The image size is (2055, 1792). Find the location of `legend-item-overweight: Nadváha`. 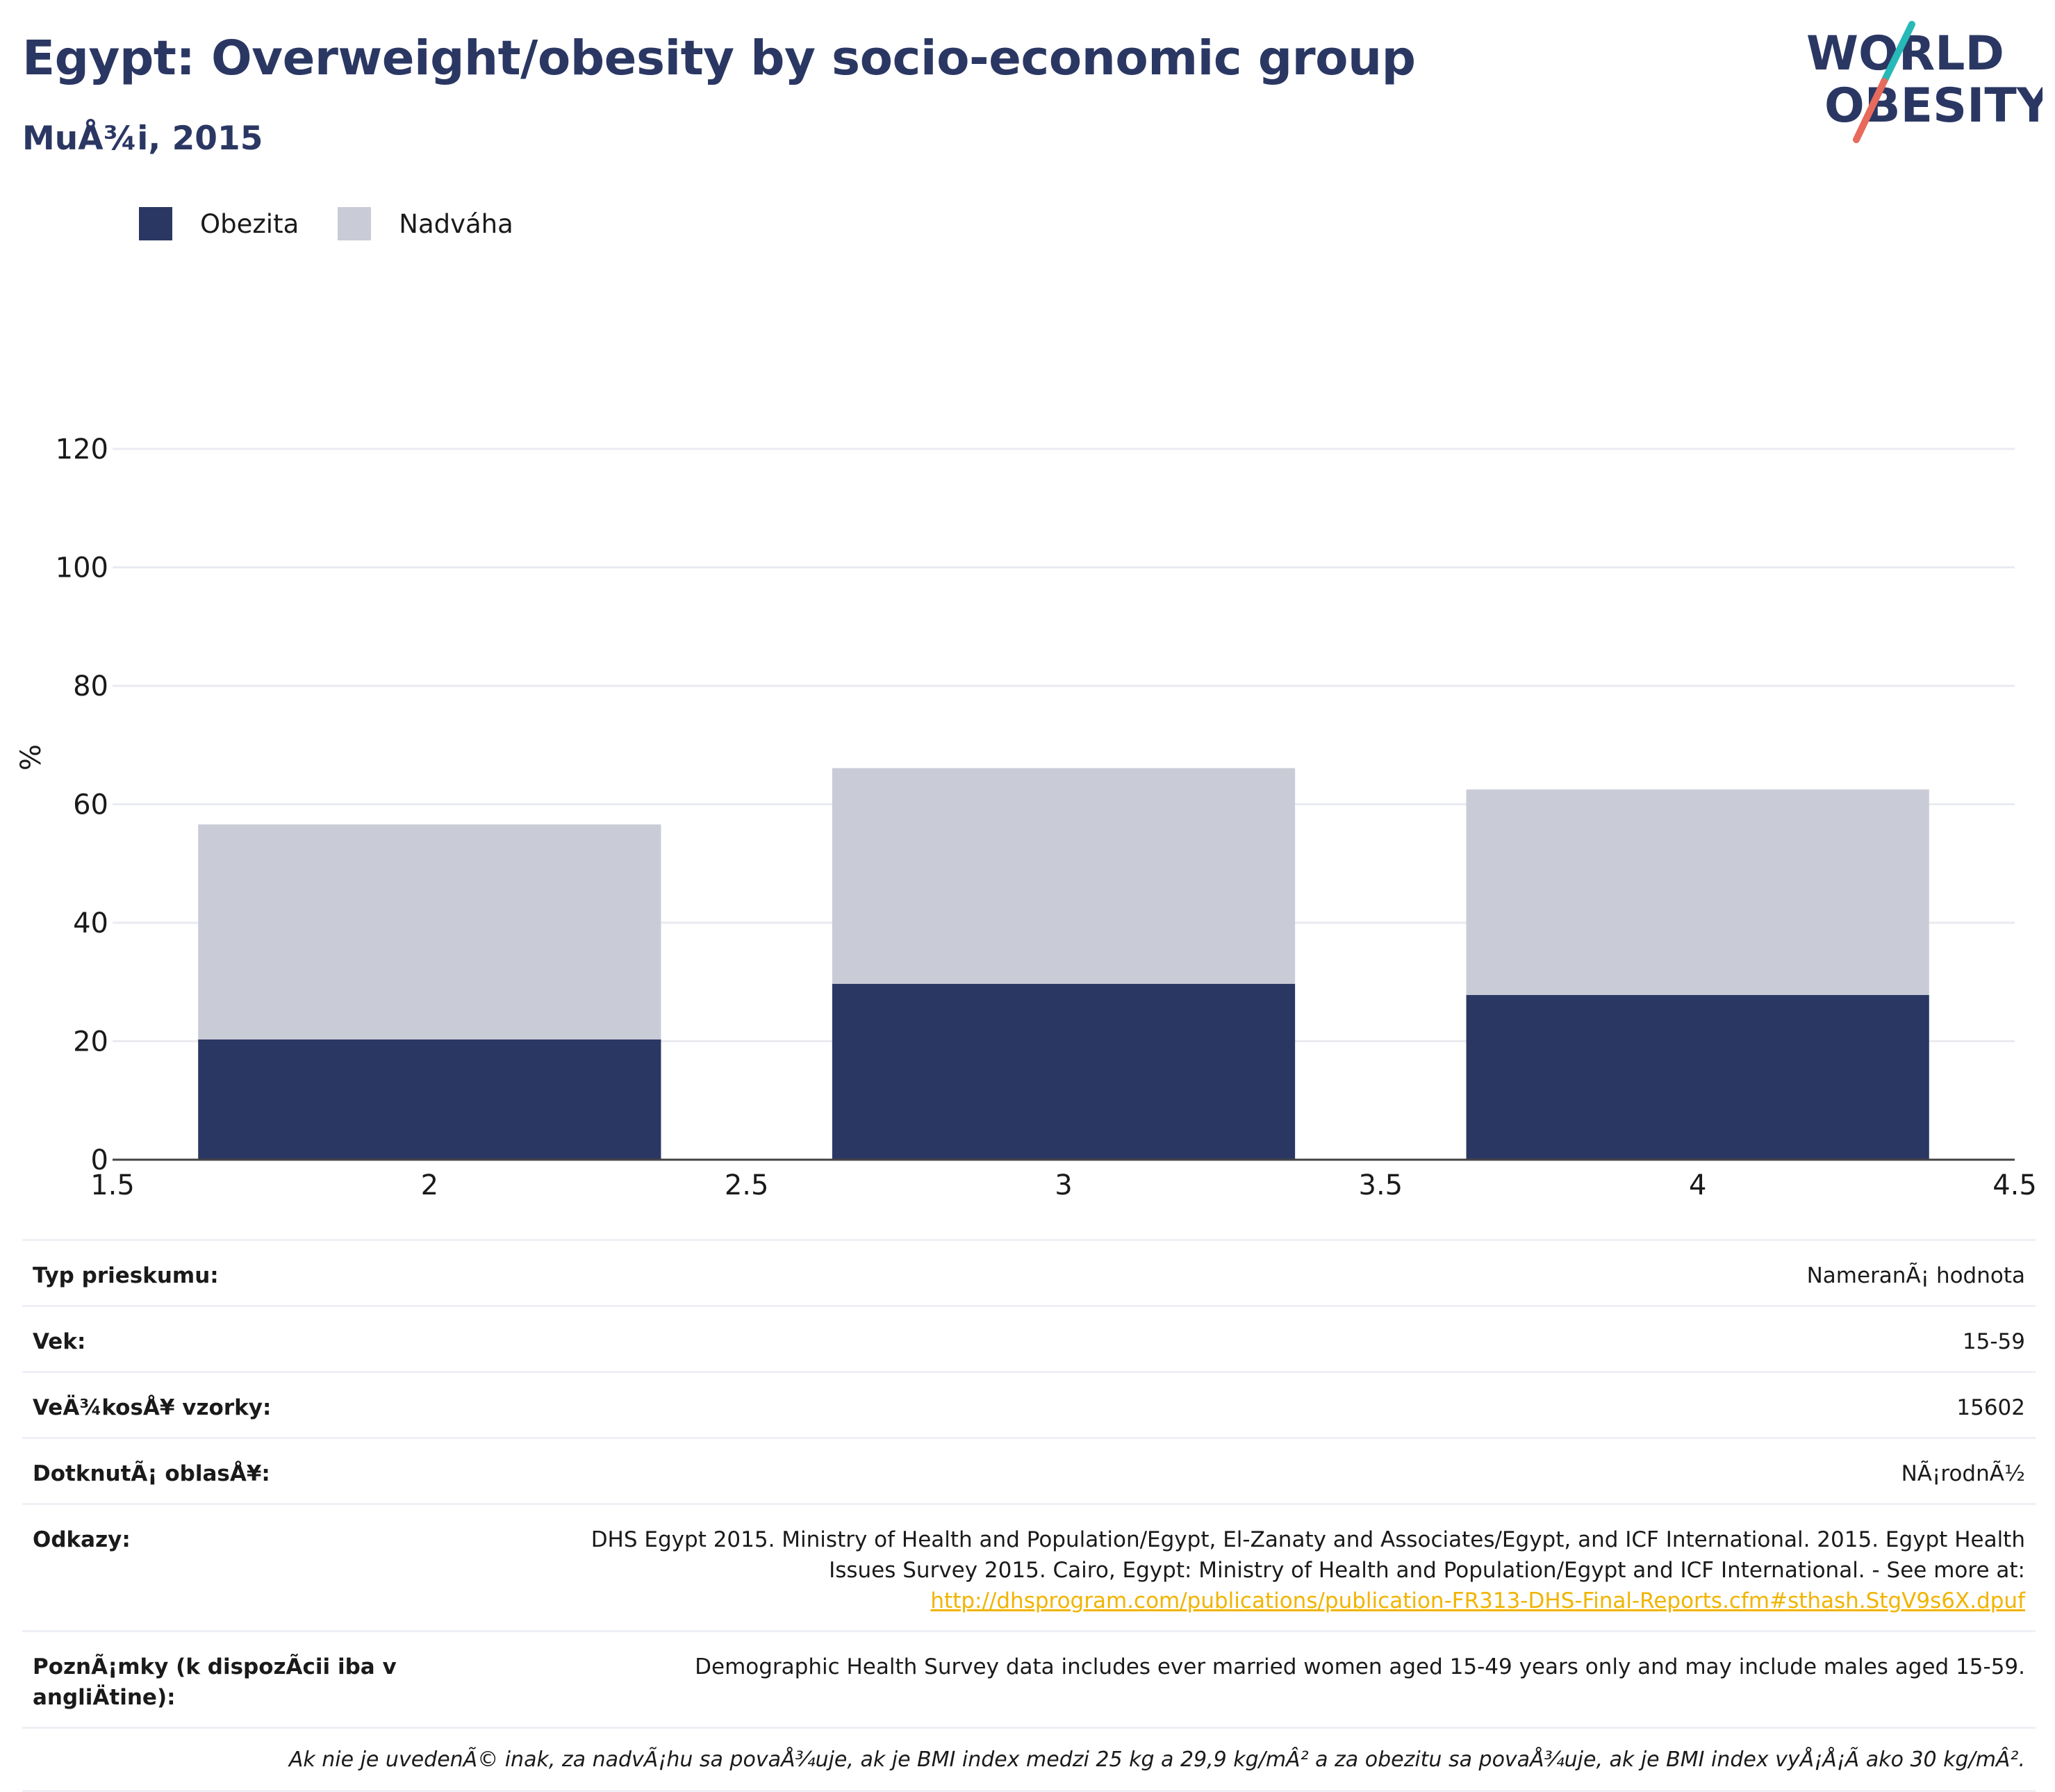

legend-item-overweight: Nadváha is located at coordinates (426, 224).